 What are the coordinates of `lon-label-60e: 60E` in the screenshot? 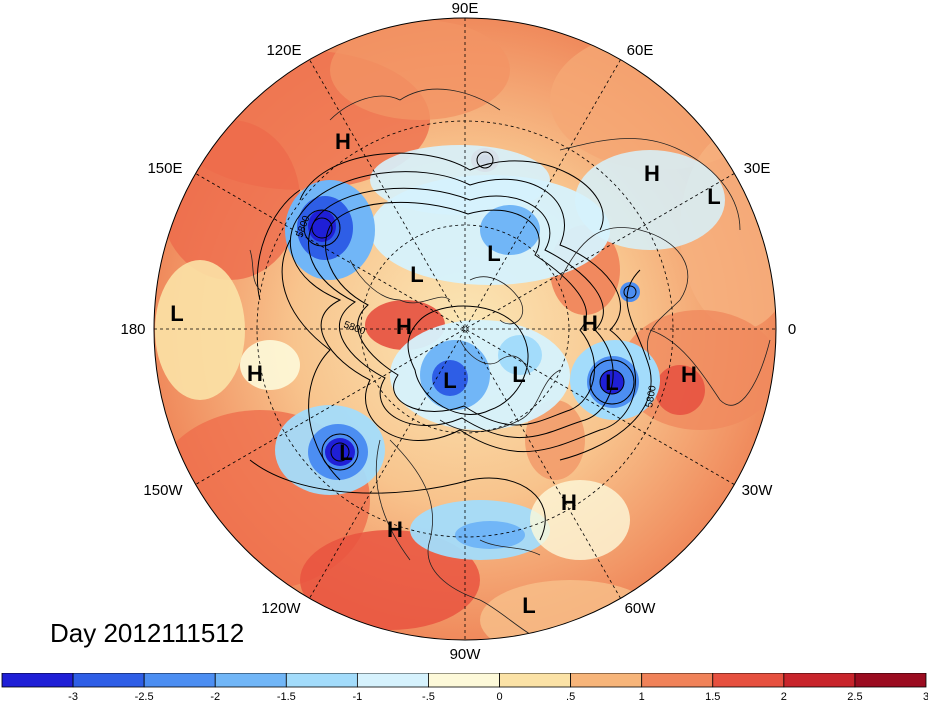 It's located at (640, 50).